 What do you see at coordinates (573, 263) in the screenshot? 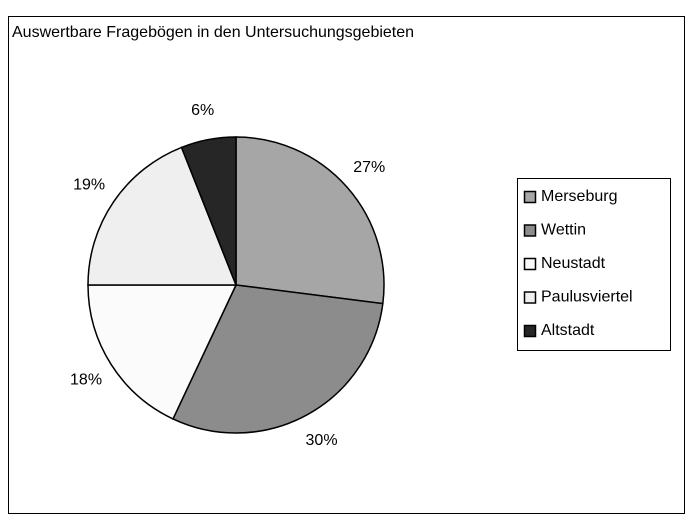
I see `legend-label: Neustadt` at bounding box center [573, 263].